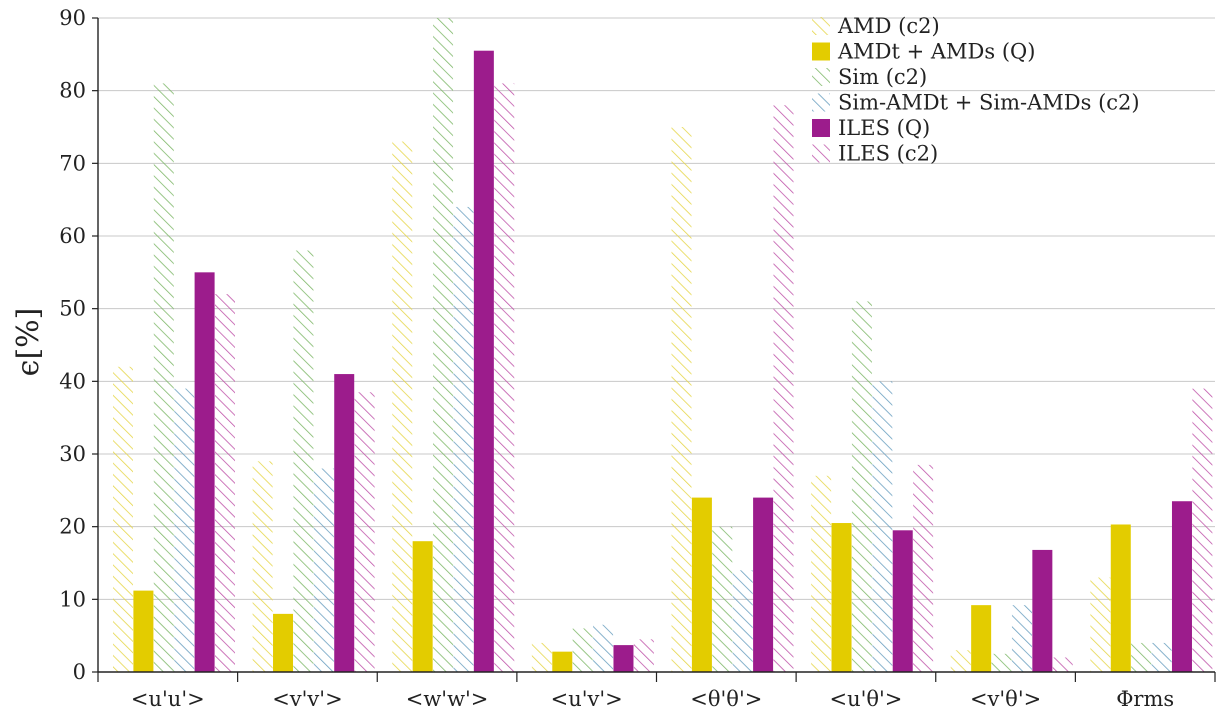 The width and height of the screenshot is (1224, 727). I want to click on x-tick-label: <u'θ'>, so click(865, 699).